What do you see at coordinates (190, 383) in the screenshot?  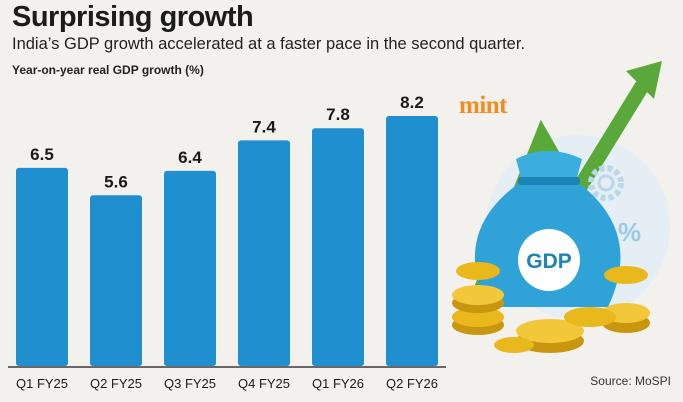 I see `x-tick-label: Q3 FY25` at bounding box center [190, 383].